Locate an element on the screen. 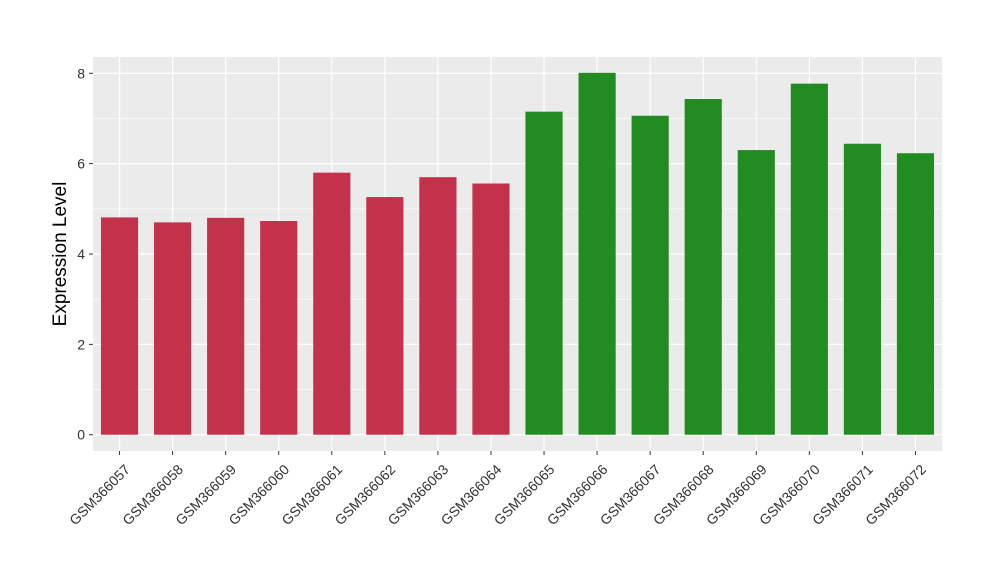  y-tick-label: 6 is located at coordinates (81, 164).